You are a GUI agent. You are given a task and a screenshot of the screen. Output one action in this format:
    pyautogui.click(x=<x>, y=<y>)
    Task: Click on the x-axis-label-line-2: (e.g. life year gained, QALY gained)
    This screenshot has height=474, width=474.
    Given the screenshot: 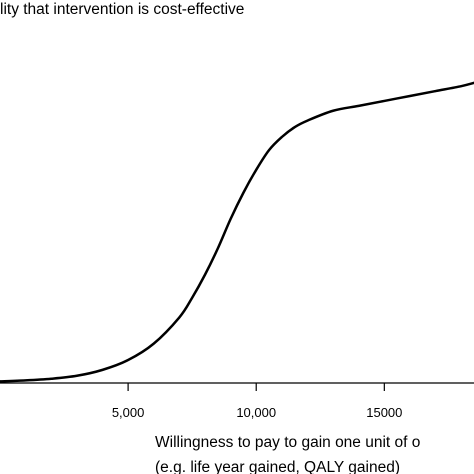 What is the action you would take?
    pyautogui.click(x=277, y=466)
    